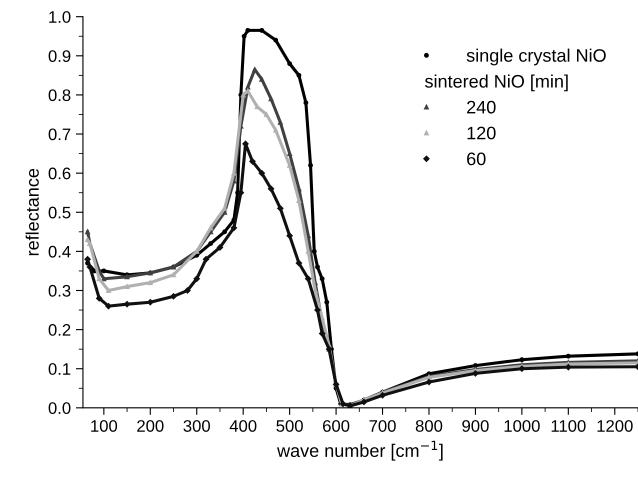 The width and height of the screenshot is (638, 477). Describe the element at coordinates (475, 426) in the screenshot. I see `x-tick-label: 900` at that location.